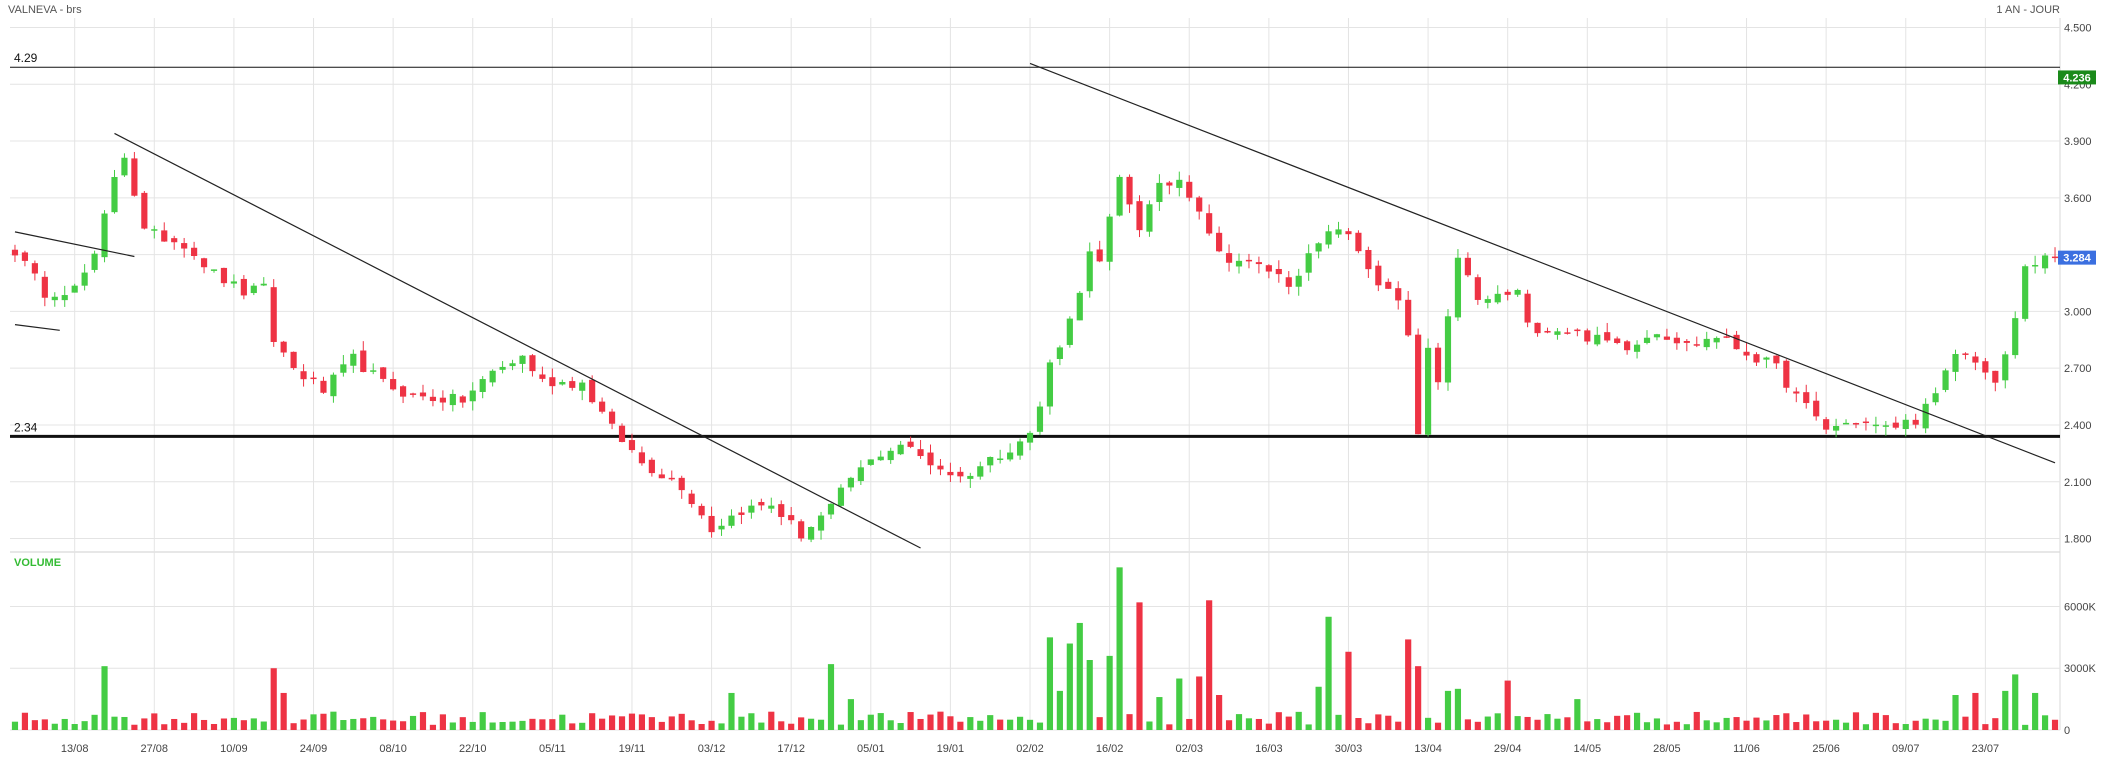 The image size is (2104, 759). What do you see at coordinates (2077, 259) in the screenshot?
I see `last-price-badge-text: 3.284` at bounding box center [2077, 259].